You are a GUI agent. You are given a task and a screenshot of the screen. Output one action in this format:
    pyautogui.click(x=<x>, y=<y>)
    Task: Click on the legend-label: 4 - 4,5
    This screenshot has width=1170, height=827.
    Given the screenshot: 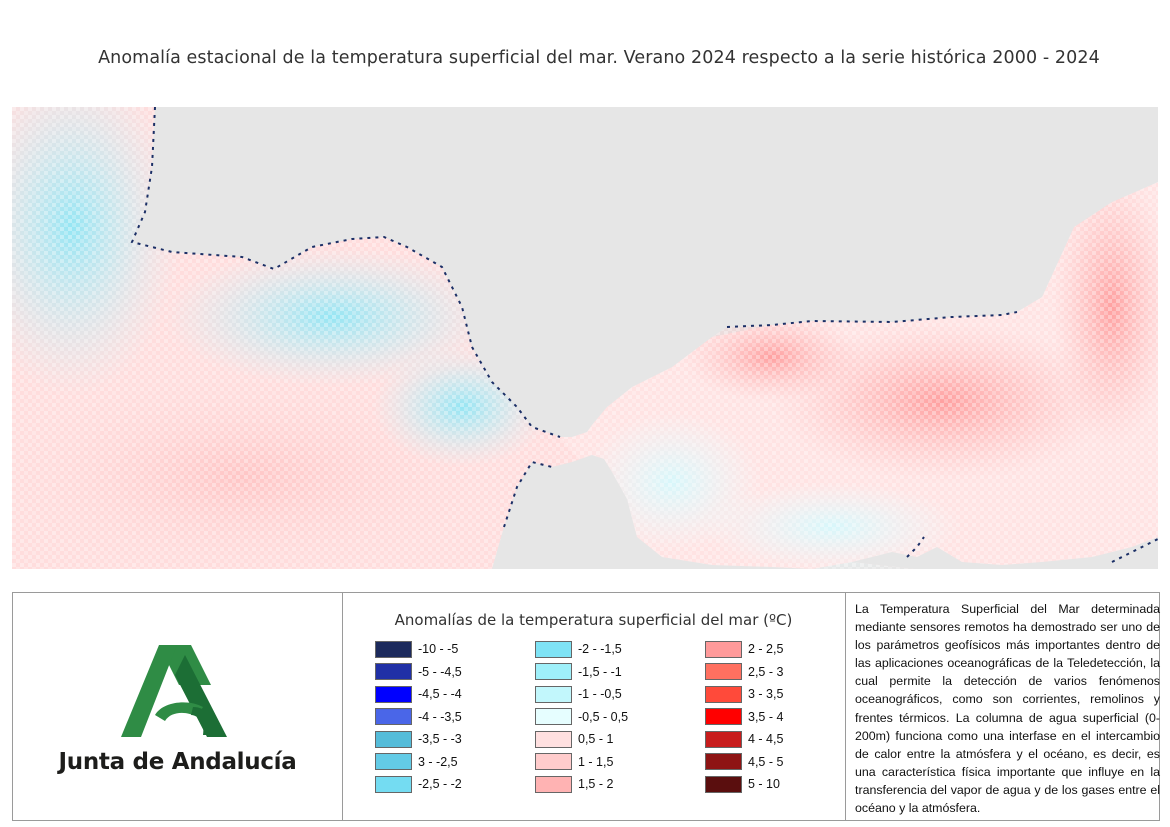 What is the action you would take?
    pyautogui.click(x=766, y=739)
    